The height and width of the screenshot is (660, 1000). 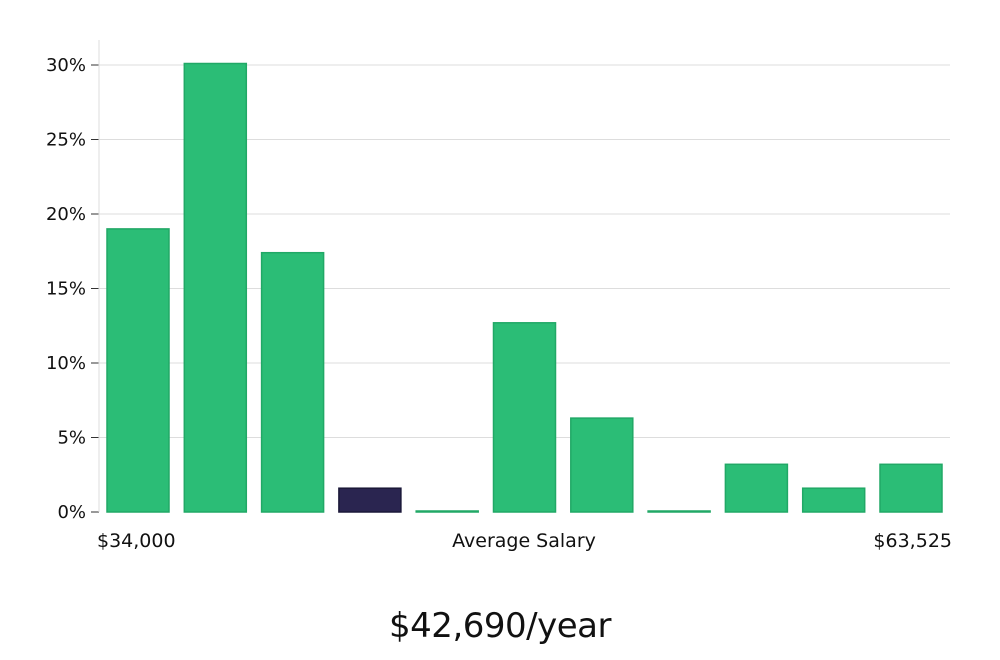 I want to click on y-tick-label: 25%, so click(x=66, y=140).